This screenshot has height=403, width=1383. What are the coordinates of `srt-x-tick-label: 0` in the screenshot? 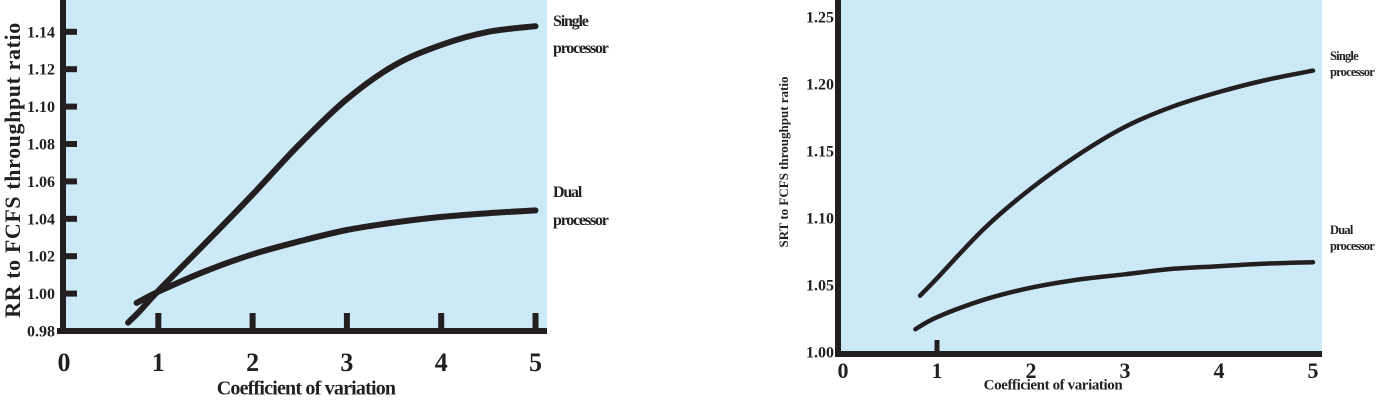 It's located at (843, 370).